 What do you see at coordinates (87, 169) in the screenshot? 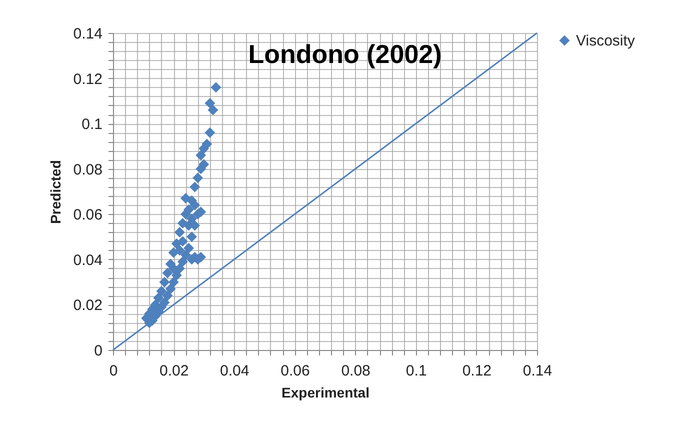
I see `y-tick-label: 0.08` at bounding box center [87, 169].